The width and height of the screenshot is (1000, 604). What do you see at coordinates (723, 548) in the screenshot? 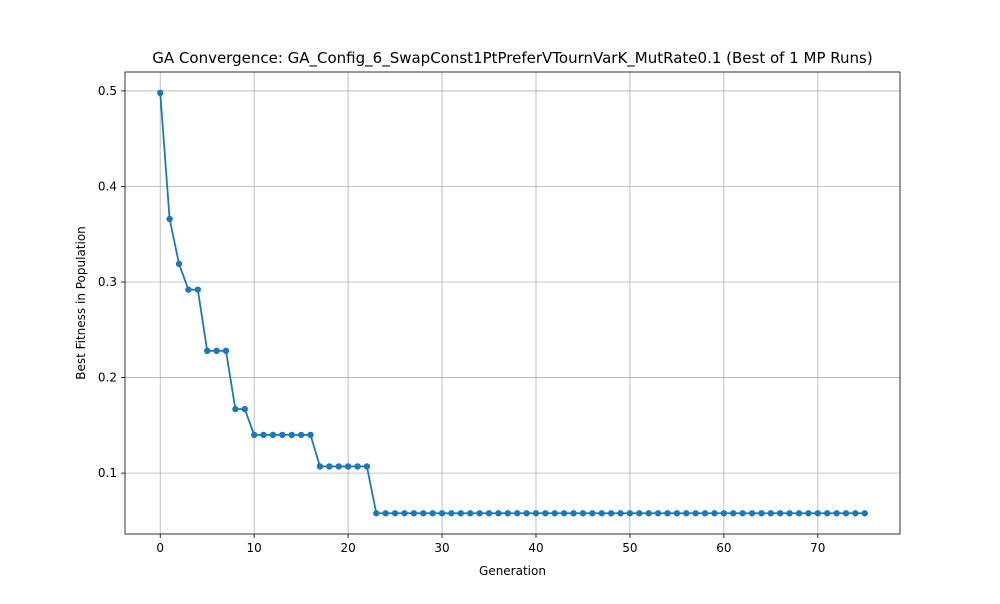
I see `x-tick-label: 60` at bounding box center [723, 548].